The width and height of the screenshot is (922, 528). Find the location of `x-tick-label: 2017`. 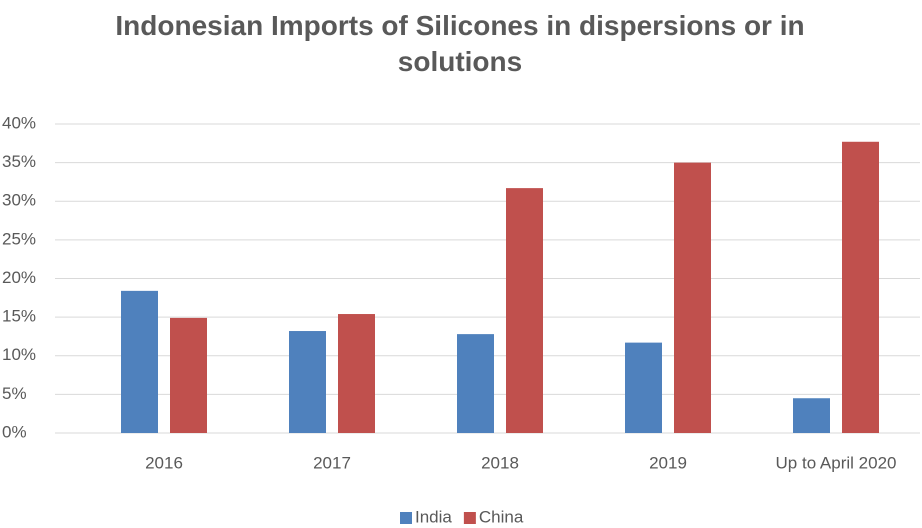

x-tick-label: 2017 is located at coordinates (332, 462).